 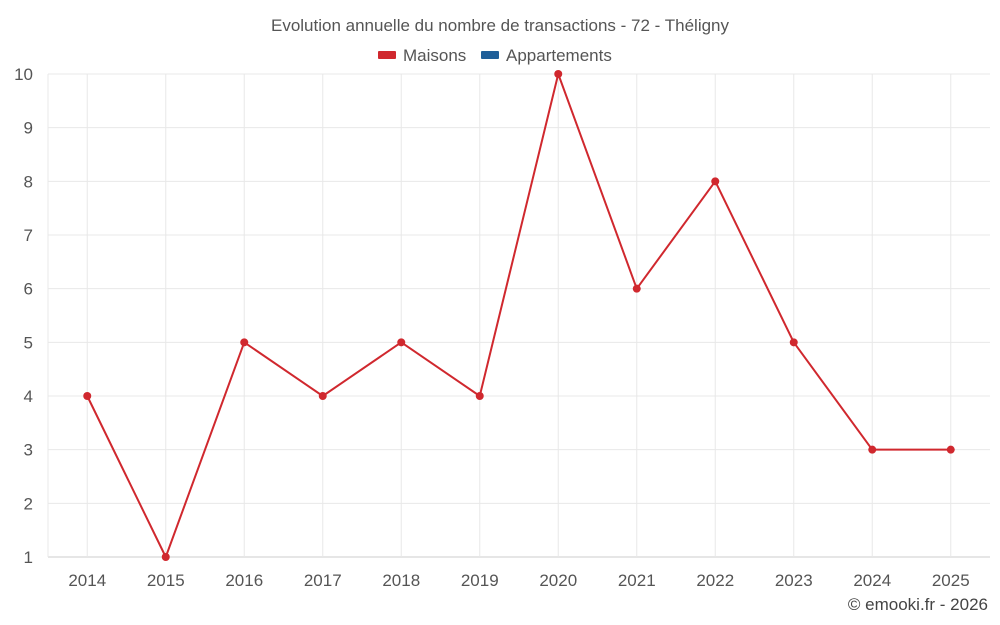 What do you see at coordinates (28, 181) in the screenshot?
I see `y-tick-label: 8` at bounding box center [28, 181].